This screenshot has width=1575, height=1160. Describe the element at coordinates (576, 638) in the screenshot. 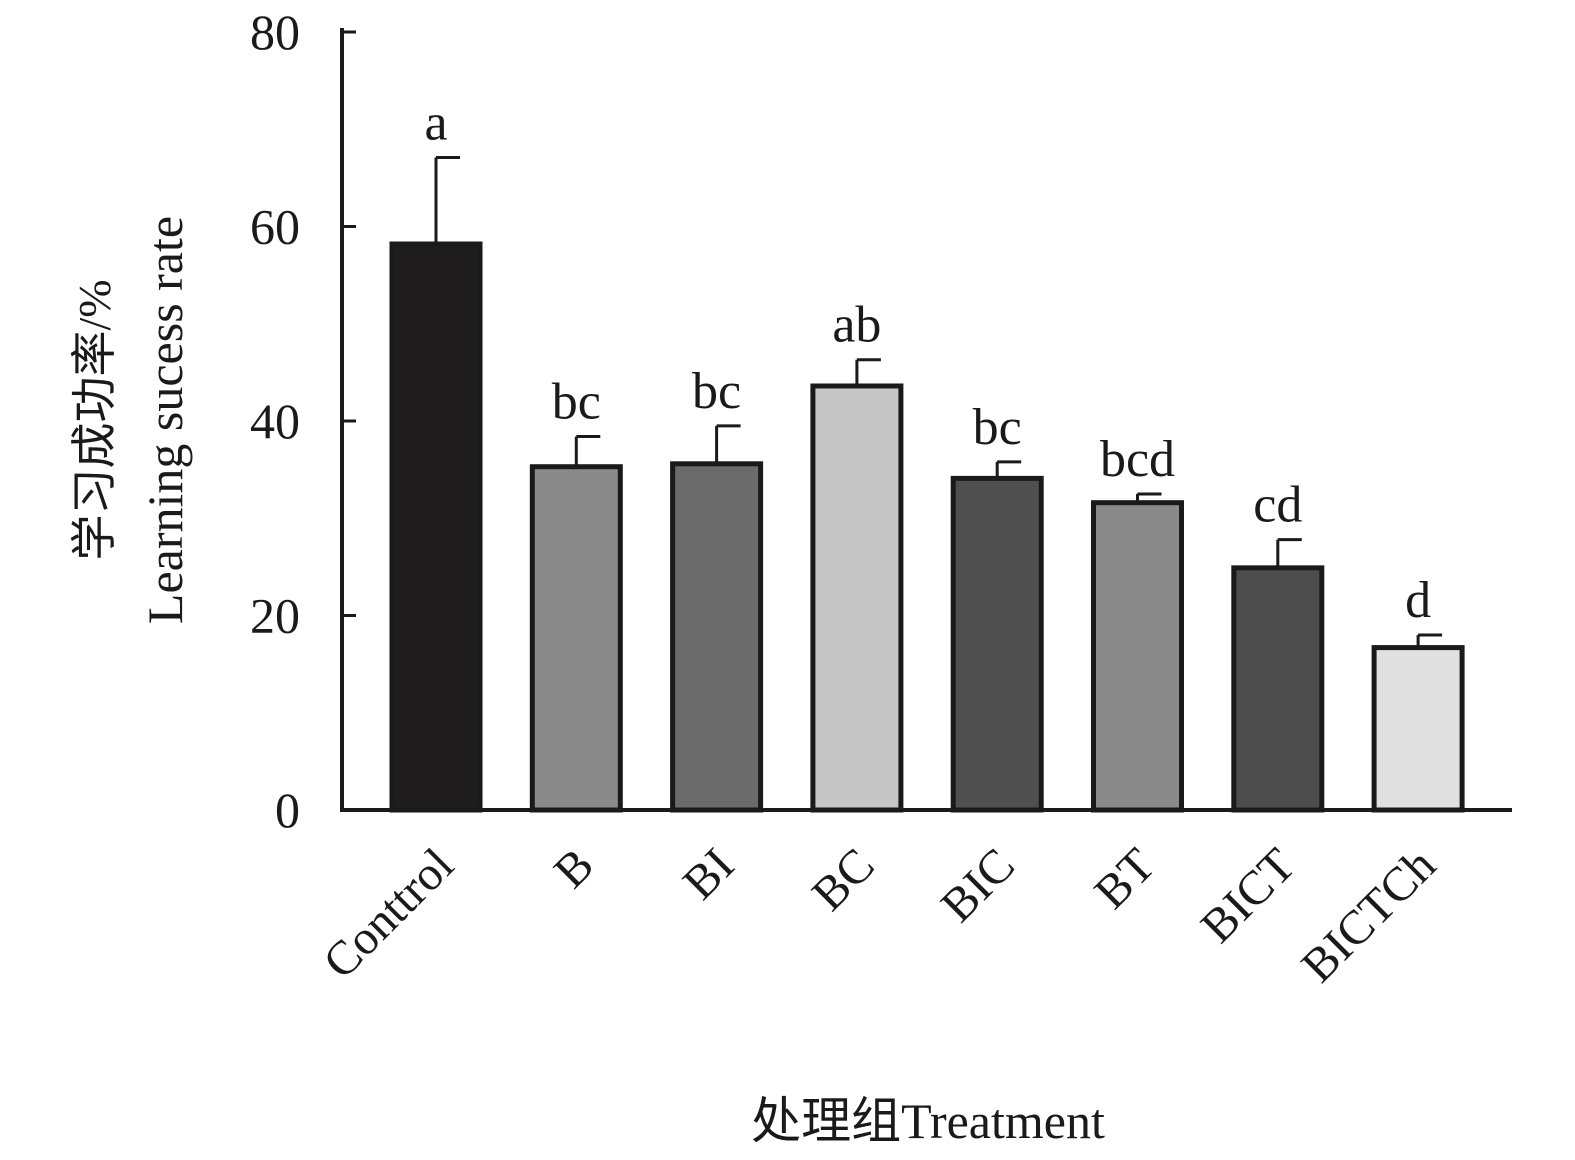

I see `bar-b` at that location.